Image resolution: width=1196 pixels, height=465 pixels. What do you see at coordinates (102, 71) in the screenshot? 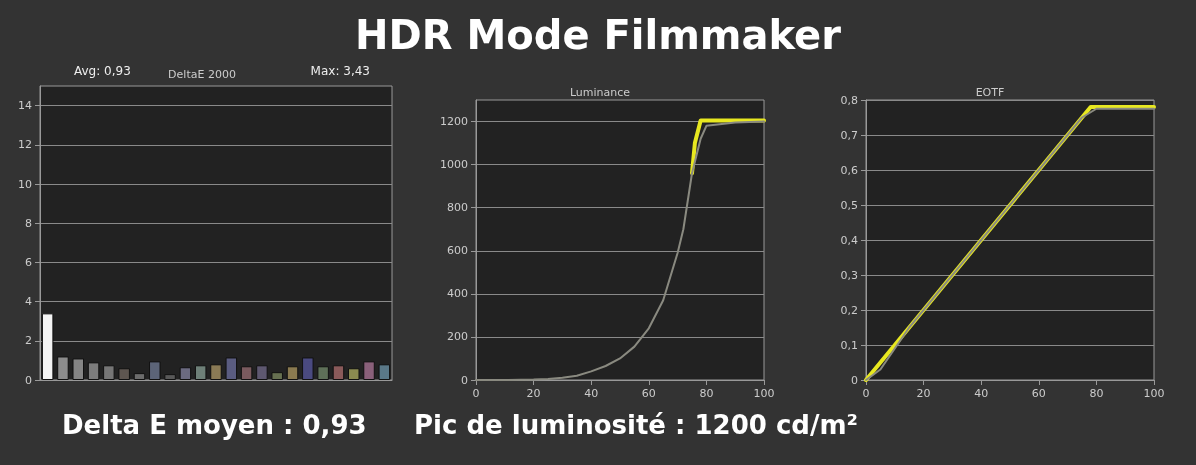
I see `text: Avg: 0,93` at bounding box center [102, 71].